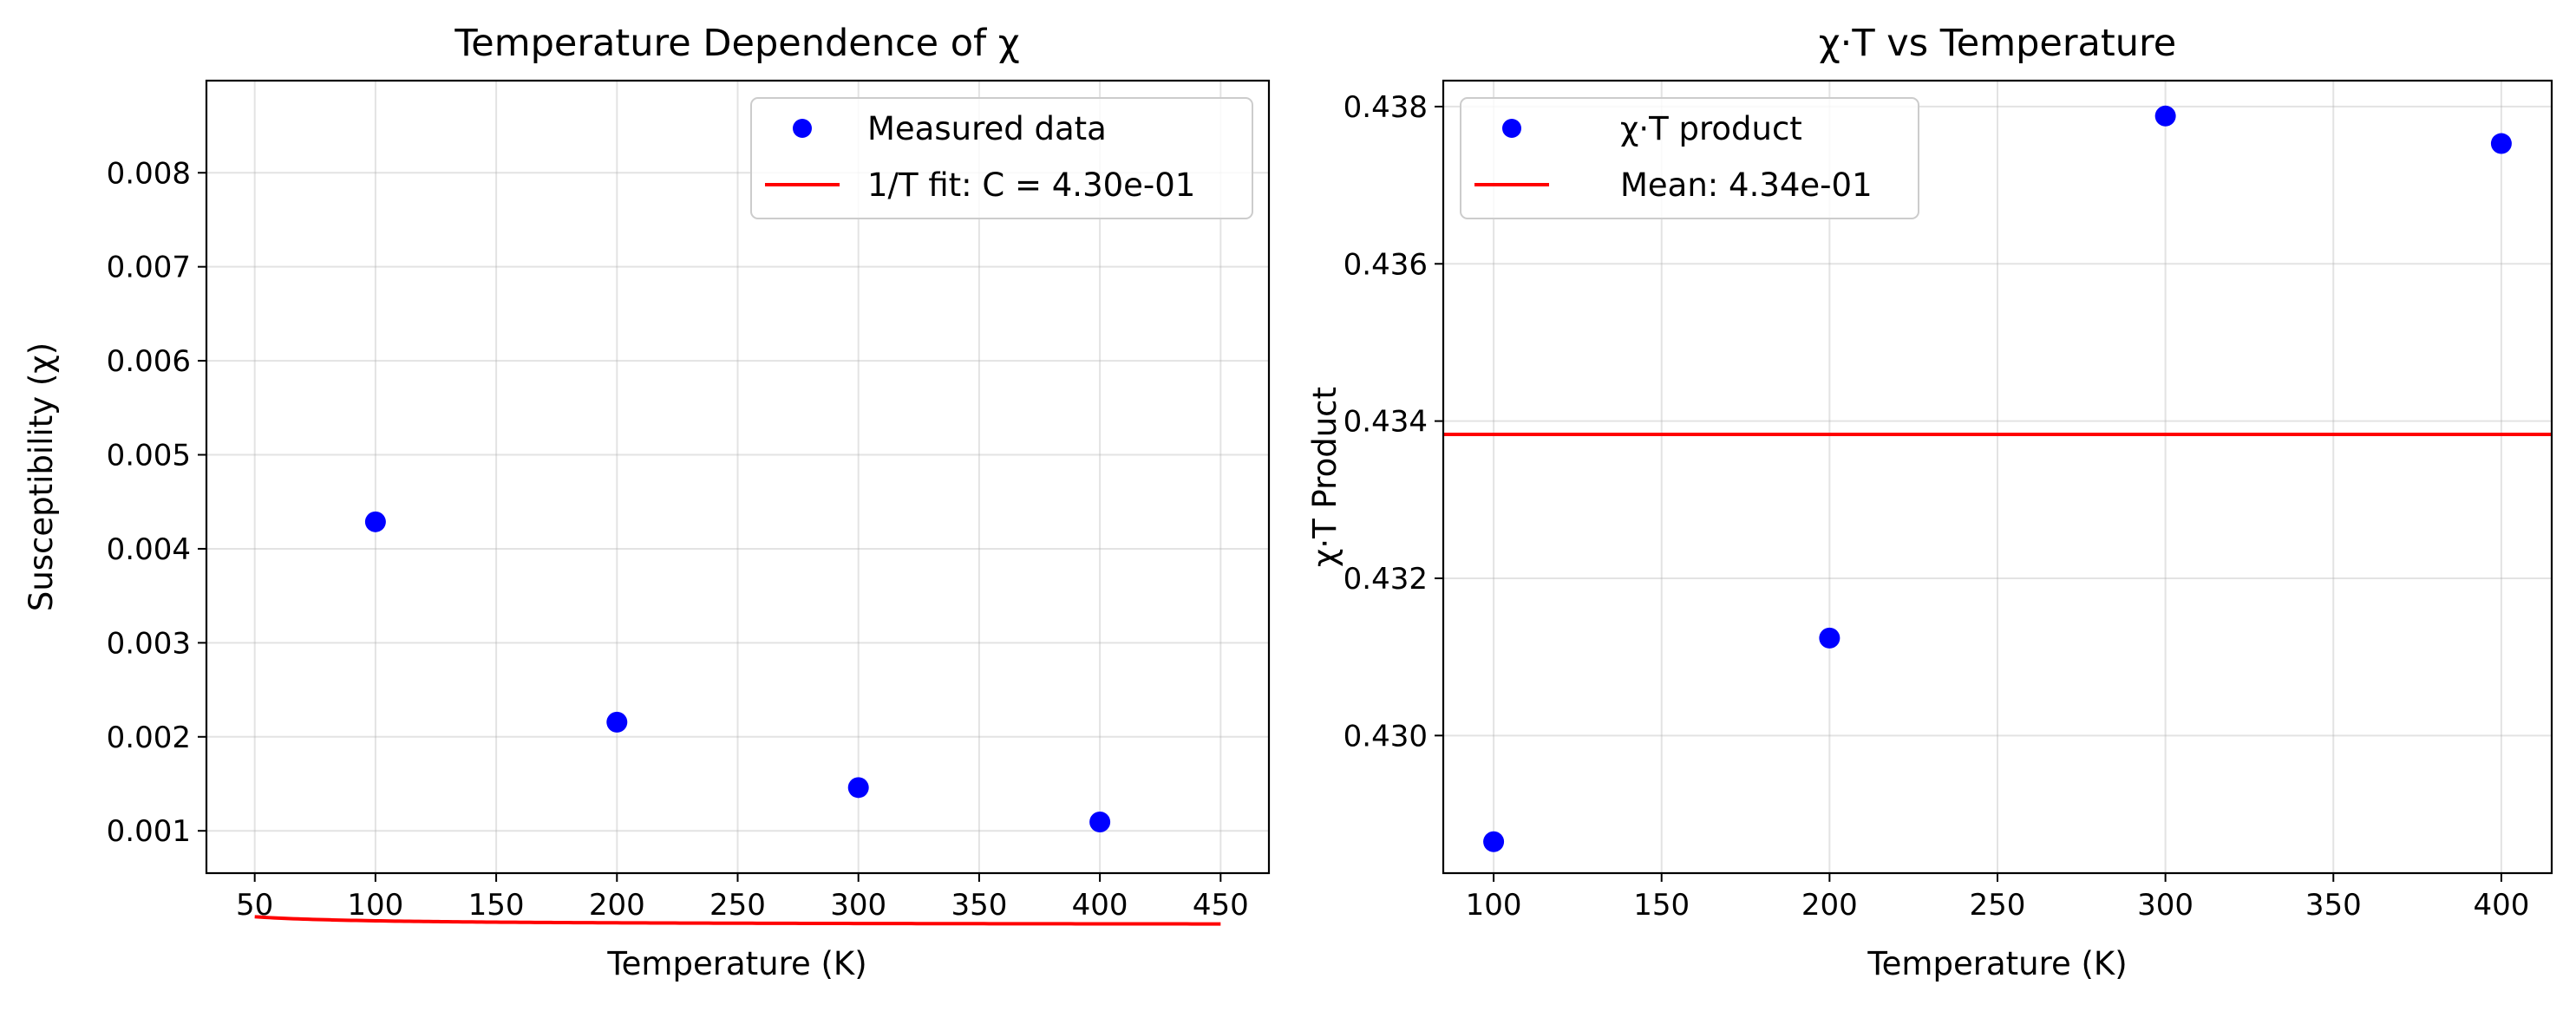 The width and height of the screenshot is (2576, 1011). What do you see at coordinates (149, 456) in the screenshot?
I see `y-tick-label: 0.005` at bounding box center [149, 456].